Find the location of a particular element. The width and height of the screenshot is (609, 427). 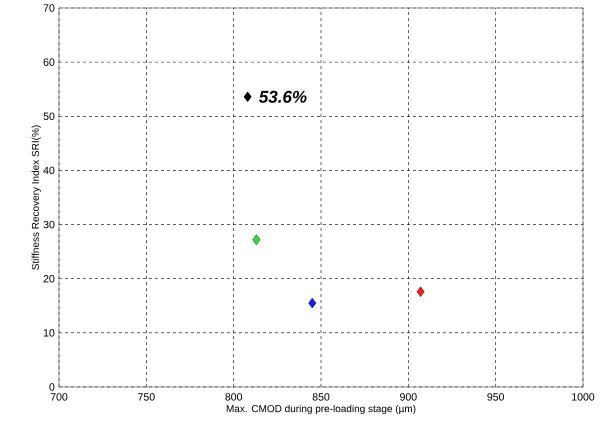

y-tick-label: 0 is located at coordinates (51, 387).